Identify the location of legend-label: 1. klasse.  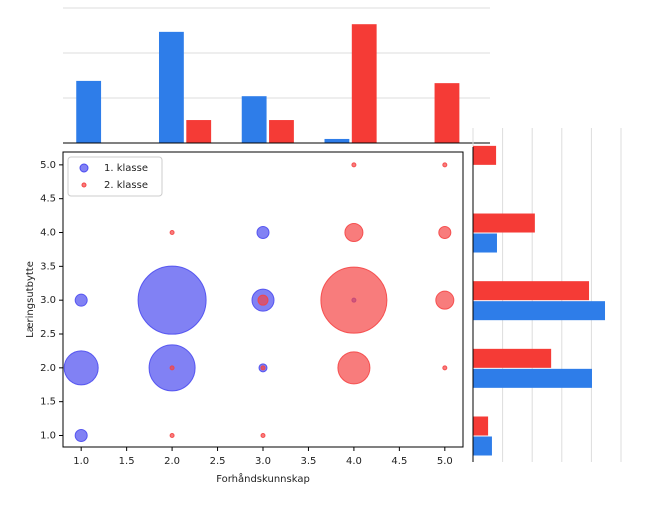
(126, 168).